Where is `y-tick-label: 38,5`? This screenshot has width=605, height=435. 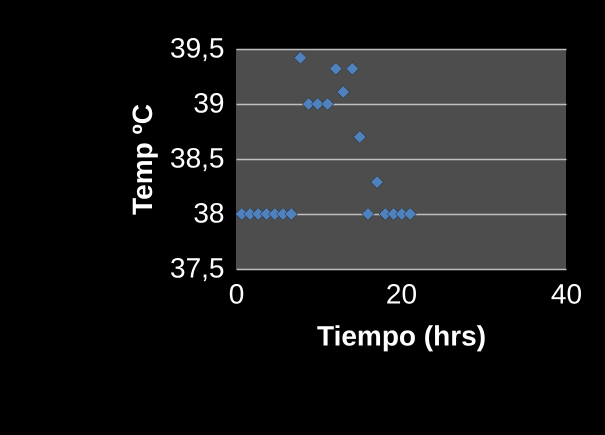 y-tick-label: 38,5 is located at coordinates (197, 158).